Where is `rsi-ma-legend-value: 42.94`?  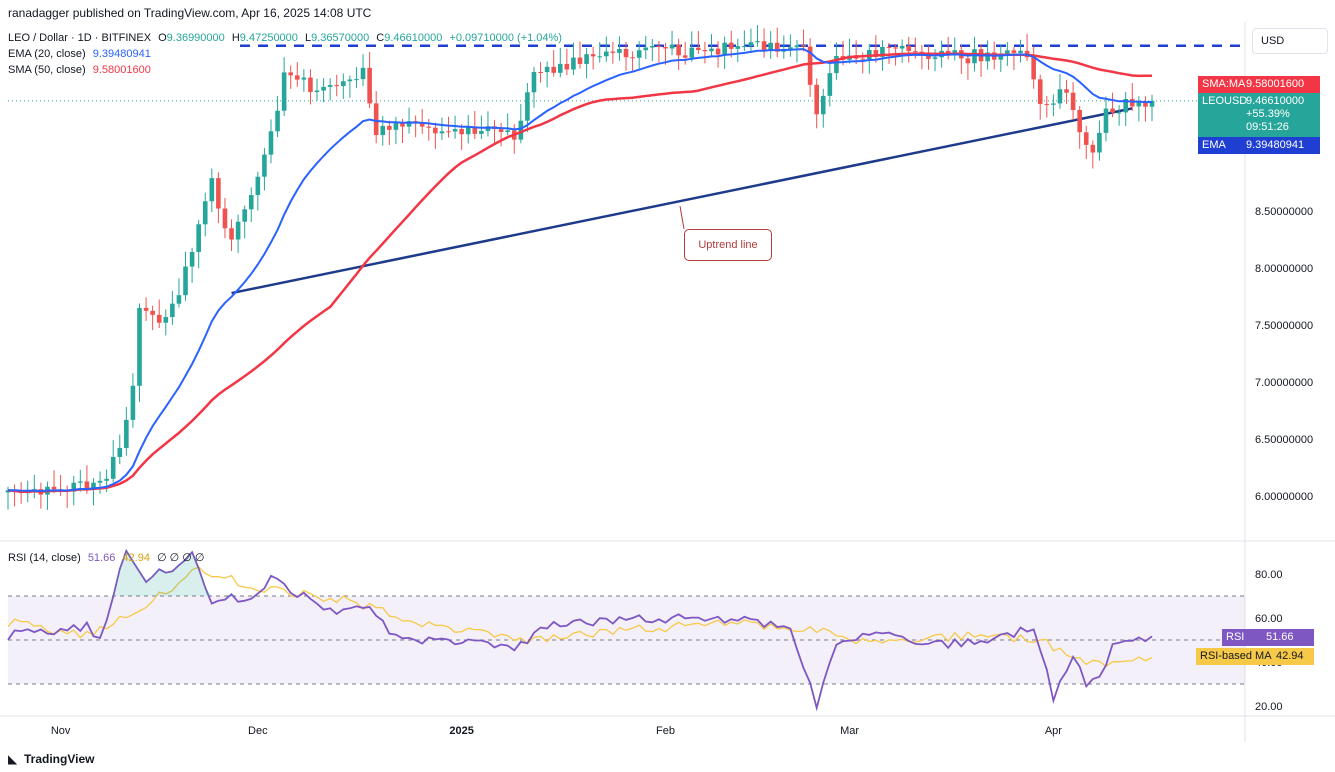
rsi-ma-legend-value: 42.94 is located at coordinates (136, 558).